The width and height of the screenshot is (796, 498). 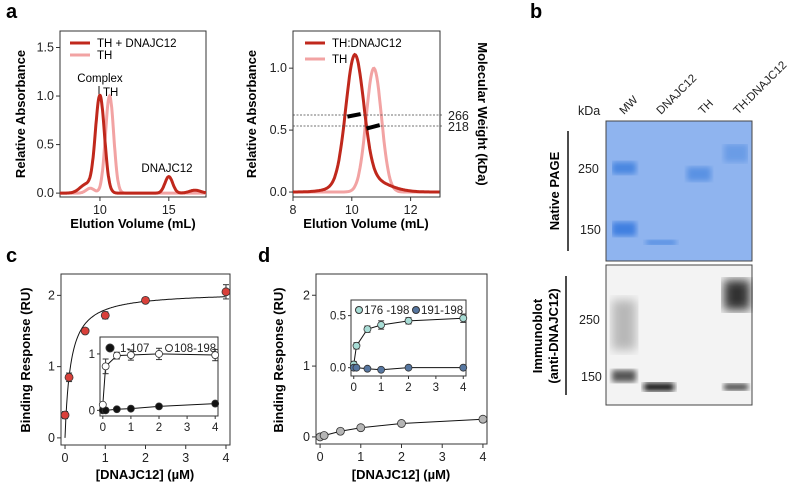 I want to click on legend-label-th: TH, so click(x=104, y=56).